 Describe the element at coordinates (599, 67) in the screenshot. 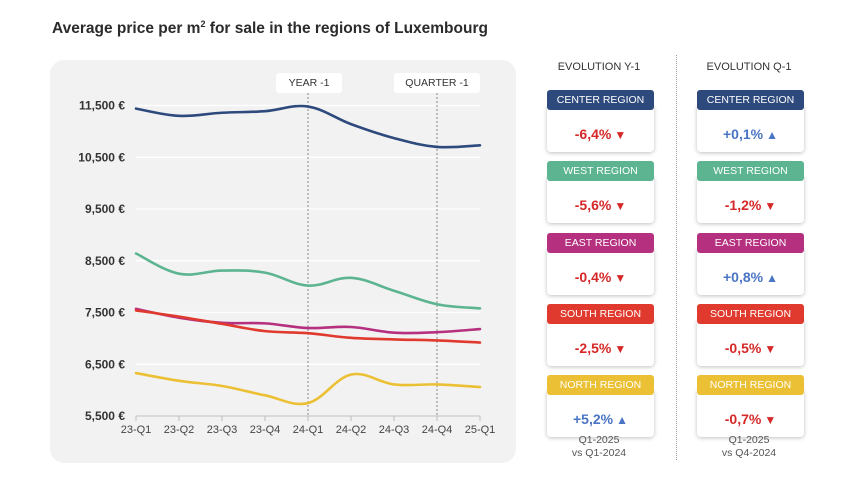

I see `evolution-y1-header: EVOLUTION Y-1` at that location.